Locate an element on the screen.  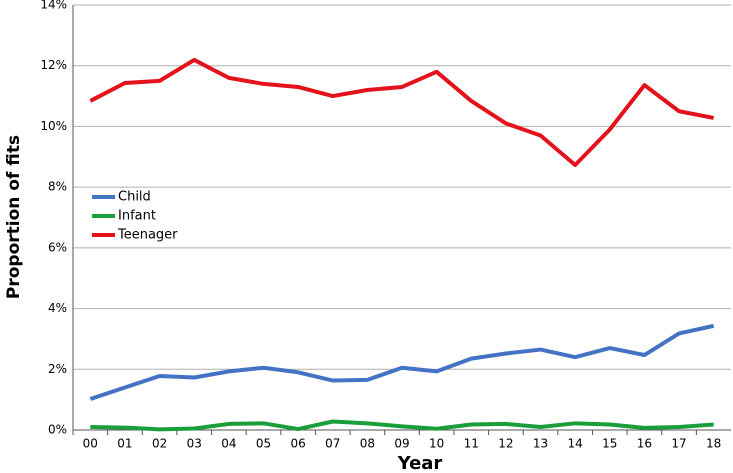
legend-label: Child is located at coordinates (134, 197).